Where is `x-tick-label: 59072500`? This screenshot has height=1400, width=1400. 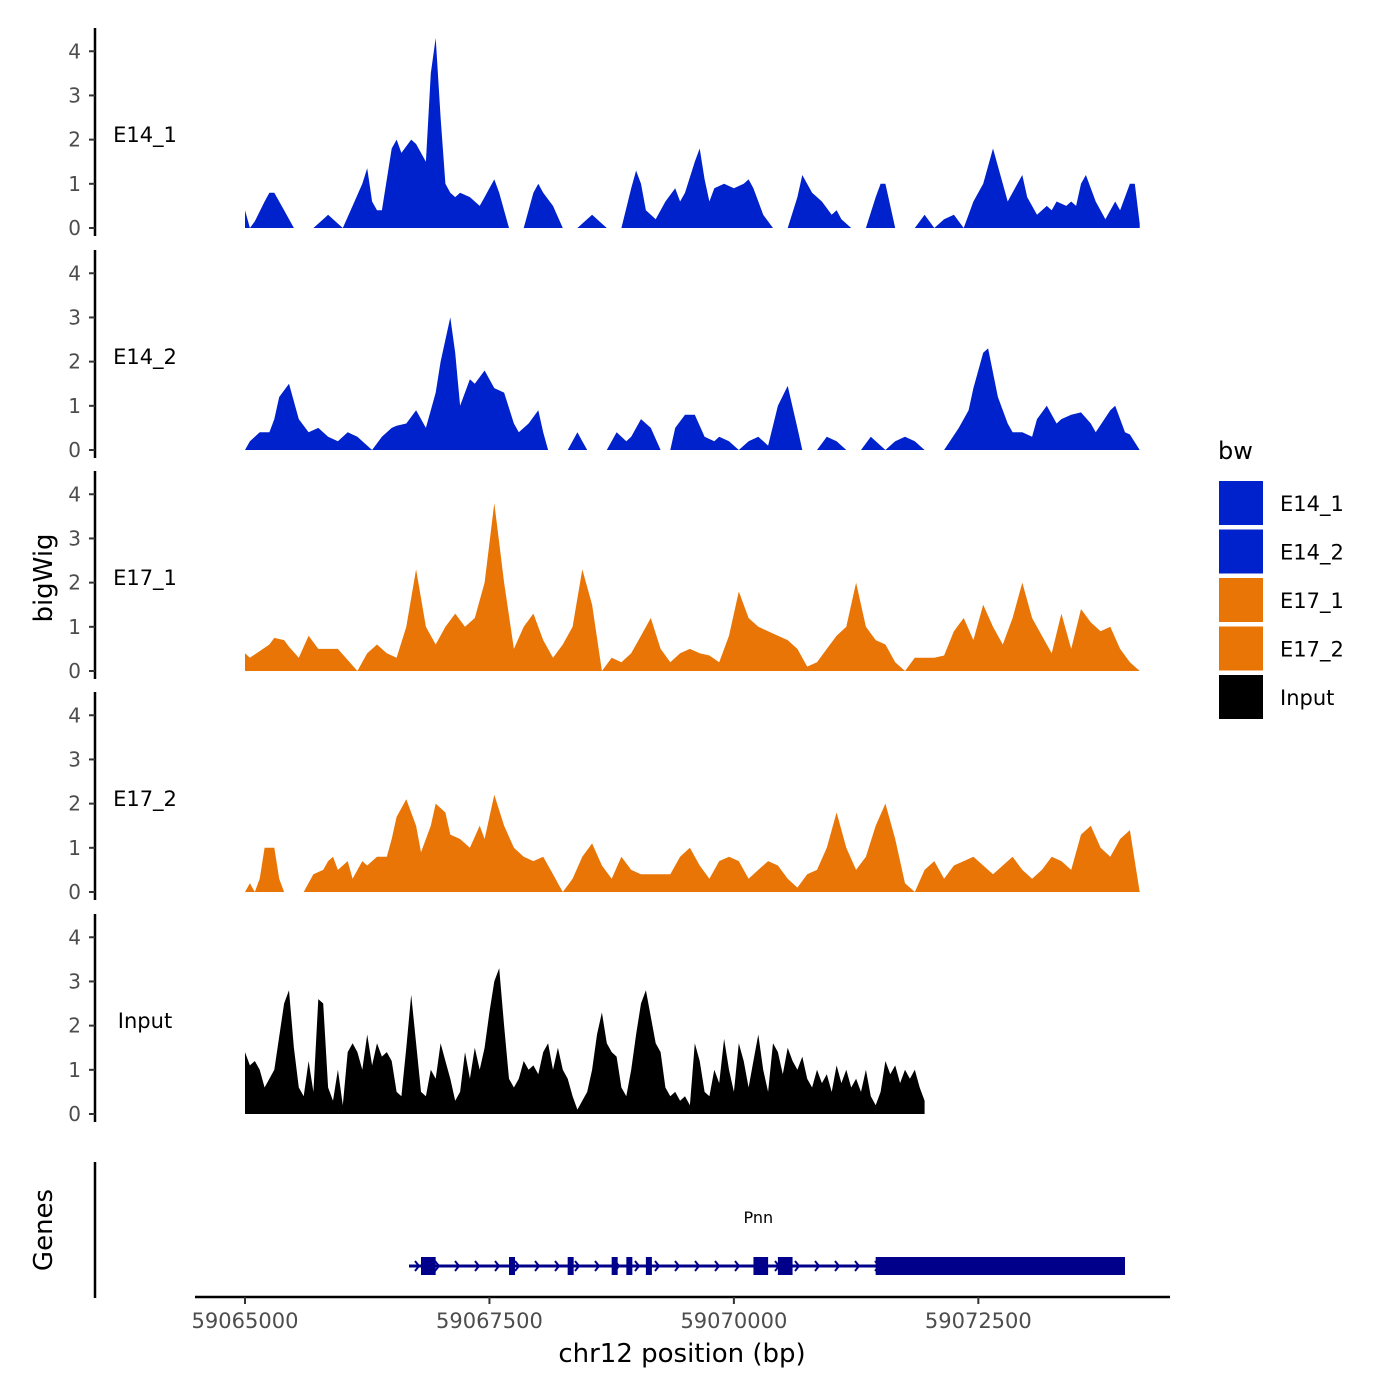 x-tick-label: 59072500 is located at coordinates (978, 1321).